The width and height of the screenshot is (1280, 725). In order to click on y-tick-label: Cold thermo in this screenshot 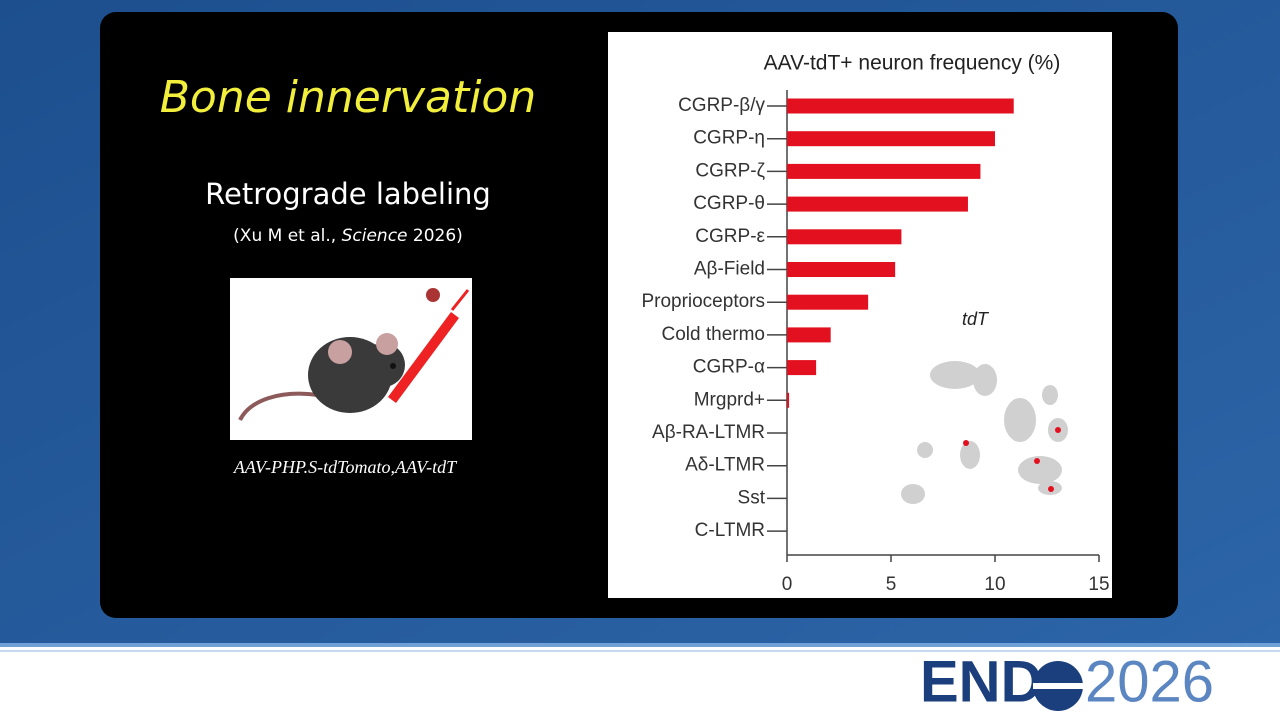, I will do `click(714, 334)`.